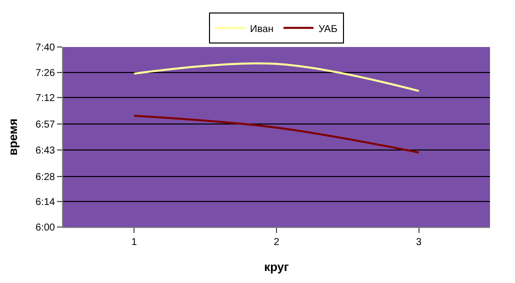 This screenshot has width=515, height=283. What do you see at coordinates (262, 29) in the screenshot?
I see `legend-label: Иван` at bounding box center [262, 29].